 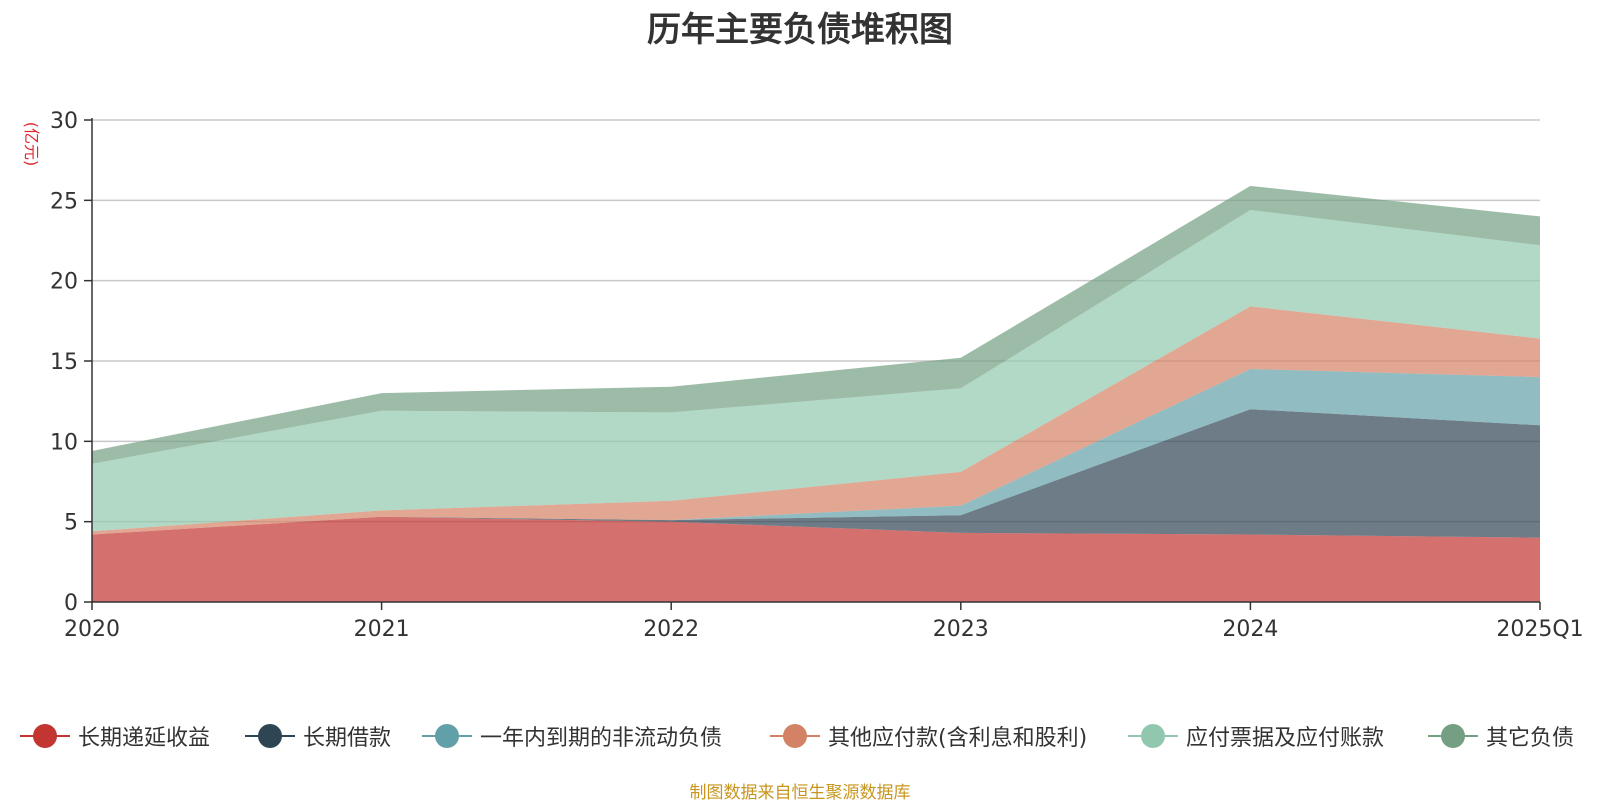 What do you see at coordinates (1530, 738) in the screenshot?
I see `legend-label: 其它负债` at bounding box center [1530, 738].